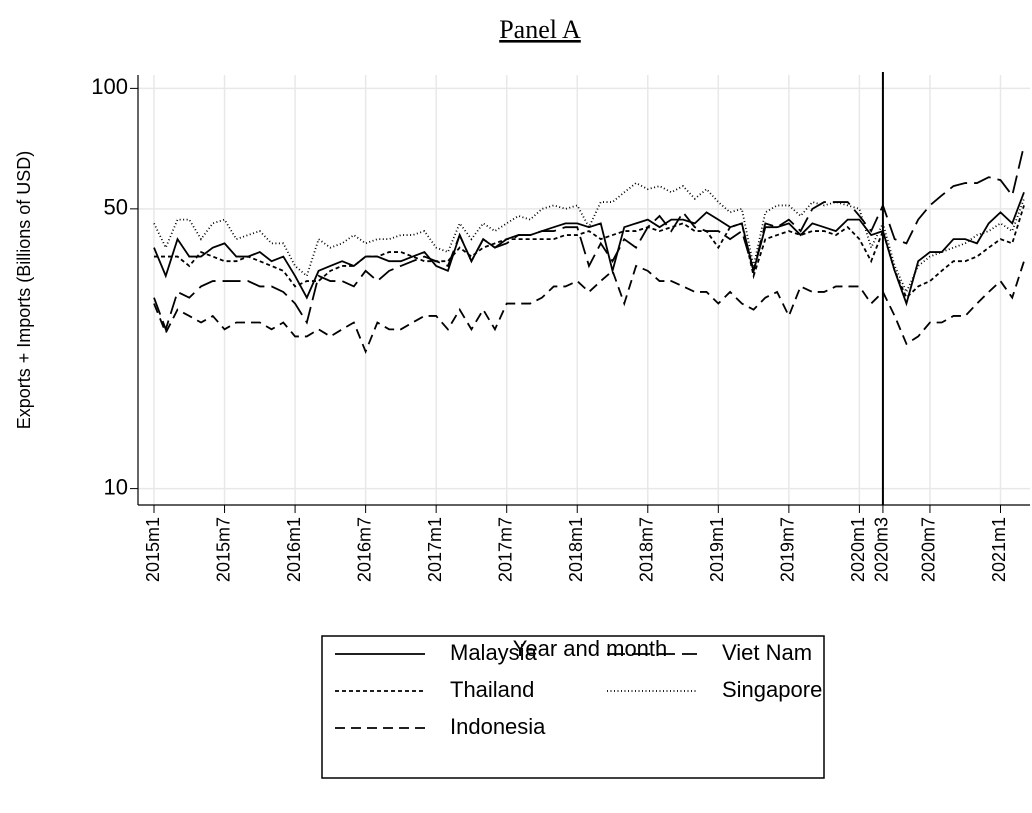  Describe the element at coordinates (153, 549) in the screenshot. I see `x-tick-label: 2015m1` at that location.